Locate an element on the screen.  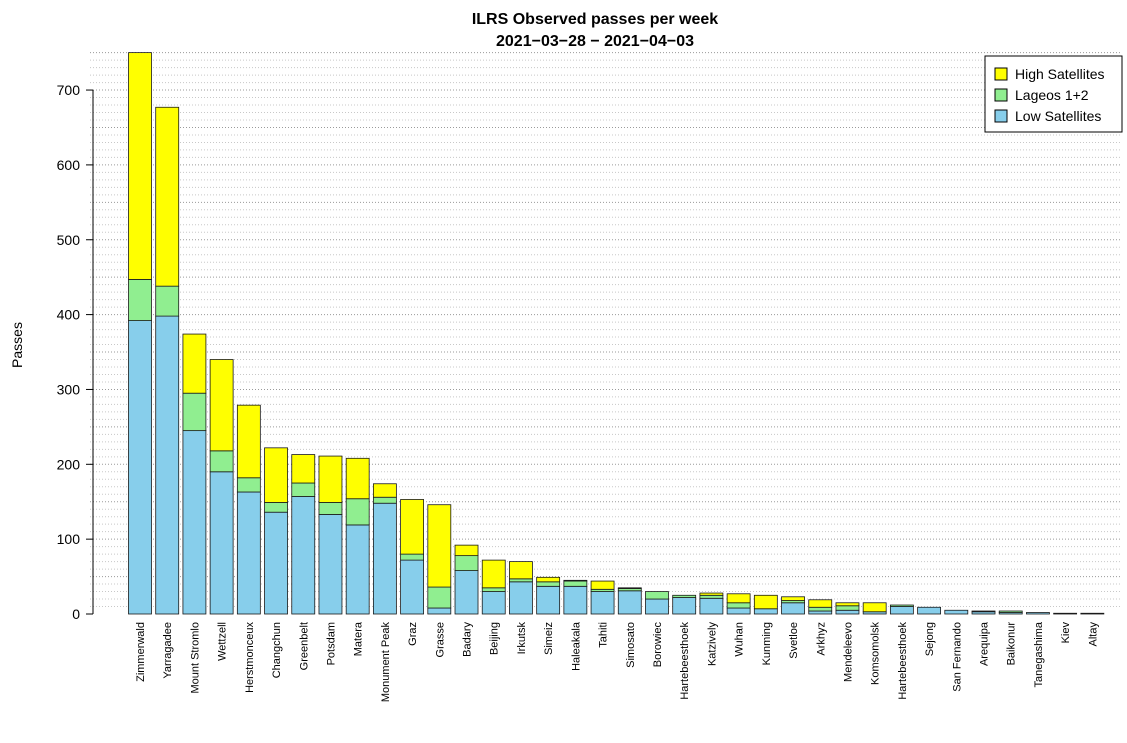
x-tick-label: Tanegashima is located at coordinates (1039, 654).